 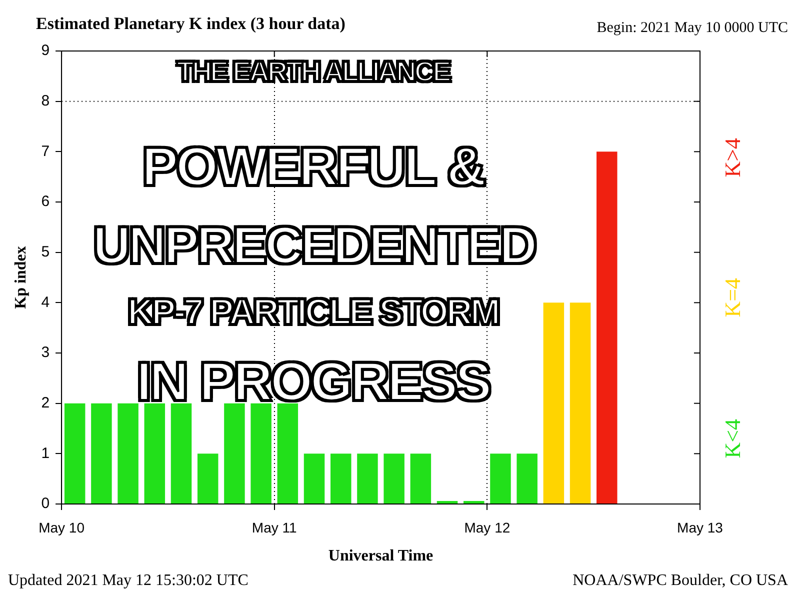 What do you see at coordinates (45, 251) in the screenshot?
I see `y-tick-label: 5` at bounding box center [45, 251].